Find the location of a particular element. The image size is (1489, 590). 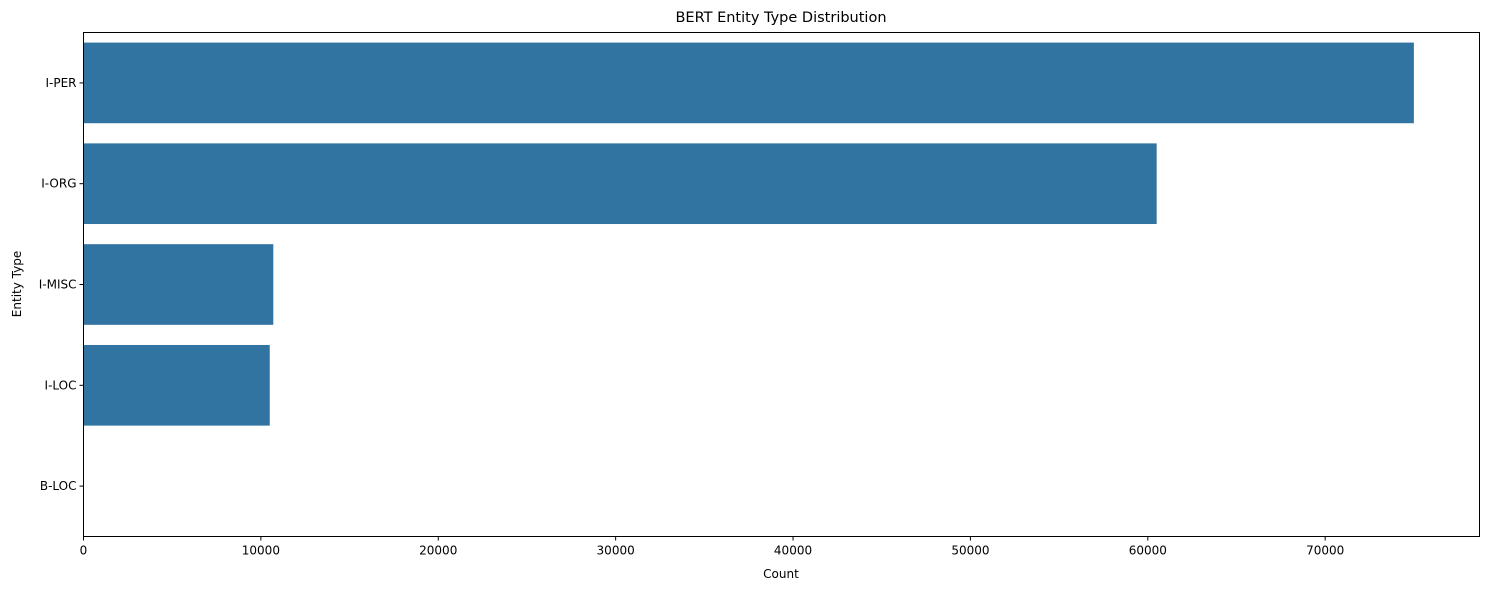

y-tick-label: B-LOC is located at coordinates (58, 486).